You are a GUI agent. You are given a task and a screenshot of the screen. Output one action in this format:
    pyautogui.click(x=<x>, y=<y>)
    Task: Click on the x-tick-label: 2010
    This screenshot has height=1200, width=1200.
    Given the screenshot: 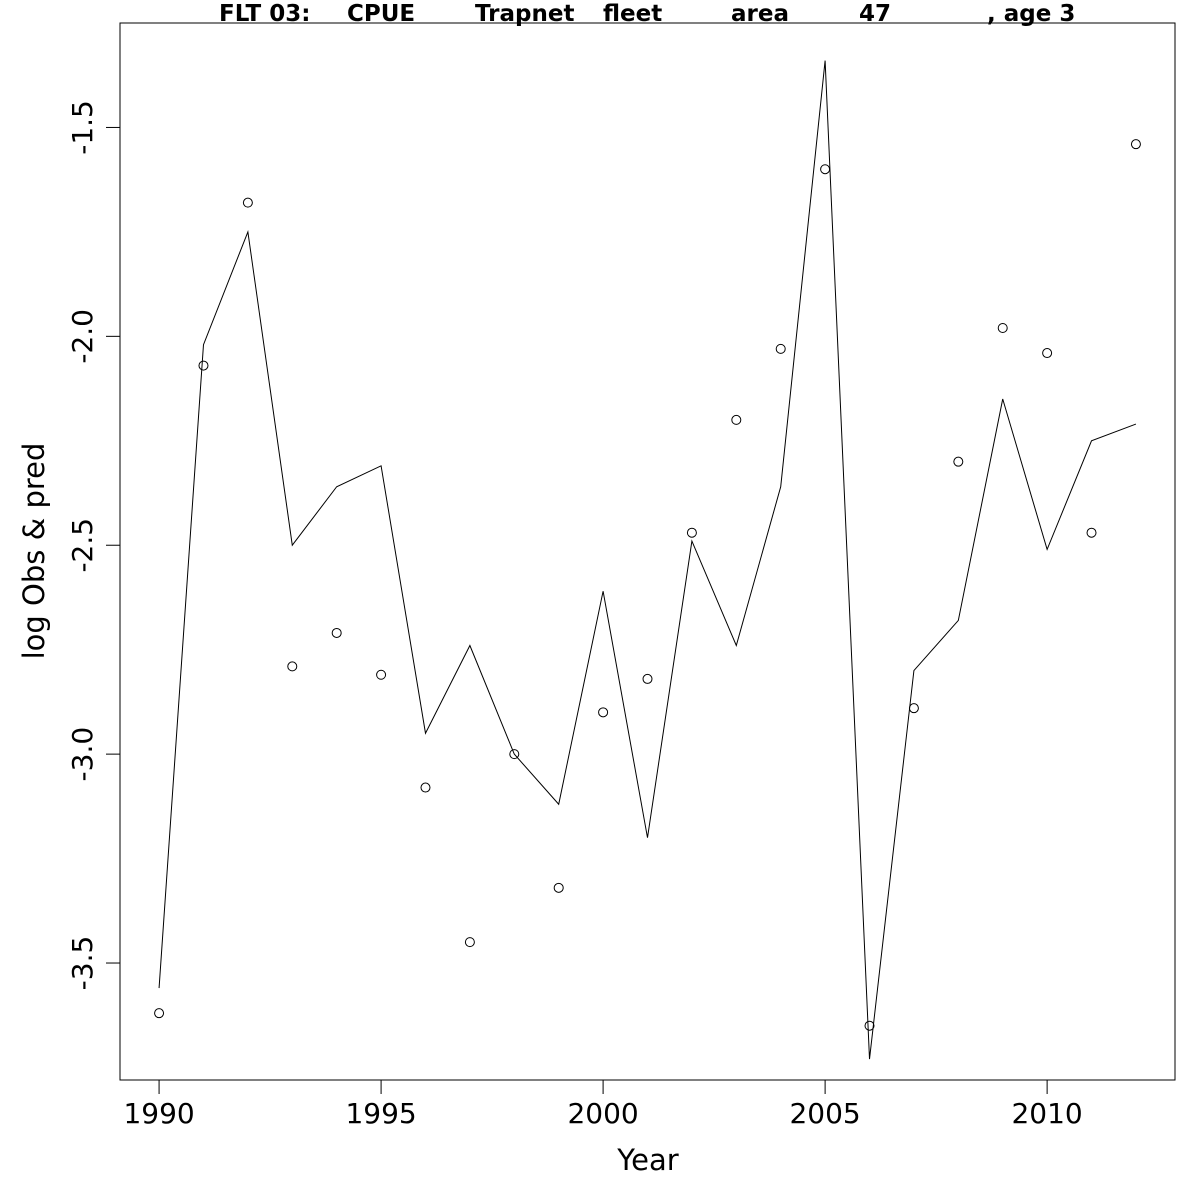 What is the action you would take?
    pyautogui.click(x=1046, y=1113)
    